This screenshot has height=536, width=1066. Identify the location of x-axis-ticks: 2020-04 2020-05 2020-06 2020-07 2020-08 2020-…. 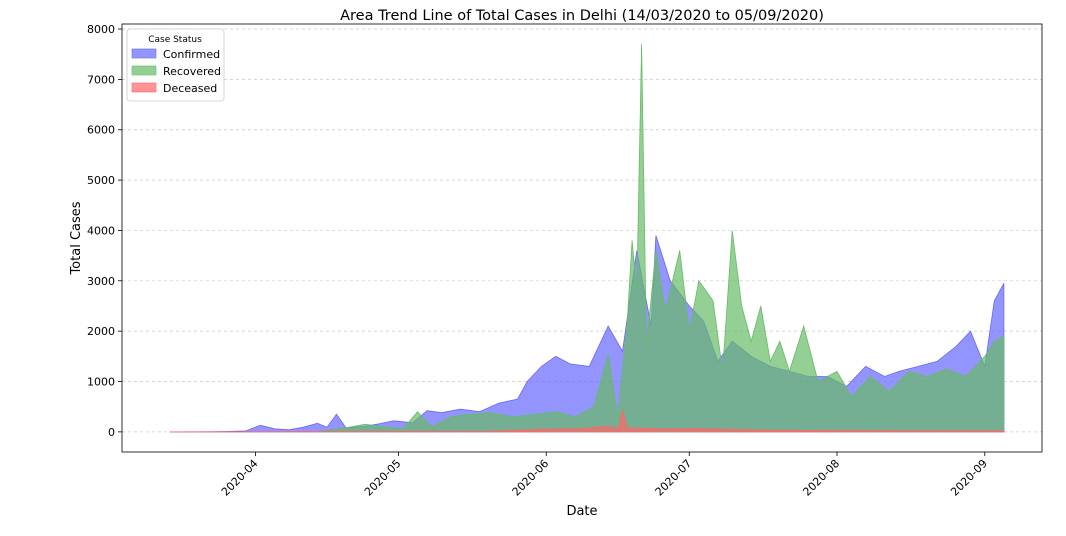
(604, 475).